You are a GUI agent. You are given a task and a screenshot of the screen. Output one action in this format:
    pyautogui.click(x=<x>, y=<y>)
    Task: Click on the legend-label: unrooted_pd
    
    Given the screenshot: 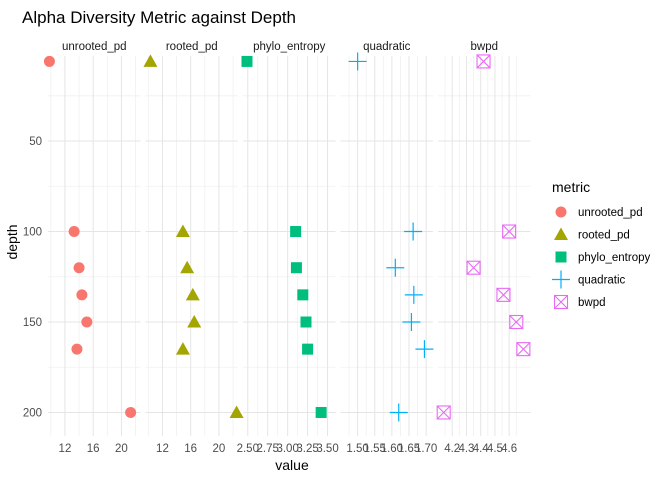 What is the action you would take?
    pyautogui.click(x=610, y=213)
    